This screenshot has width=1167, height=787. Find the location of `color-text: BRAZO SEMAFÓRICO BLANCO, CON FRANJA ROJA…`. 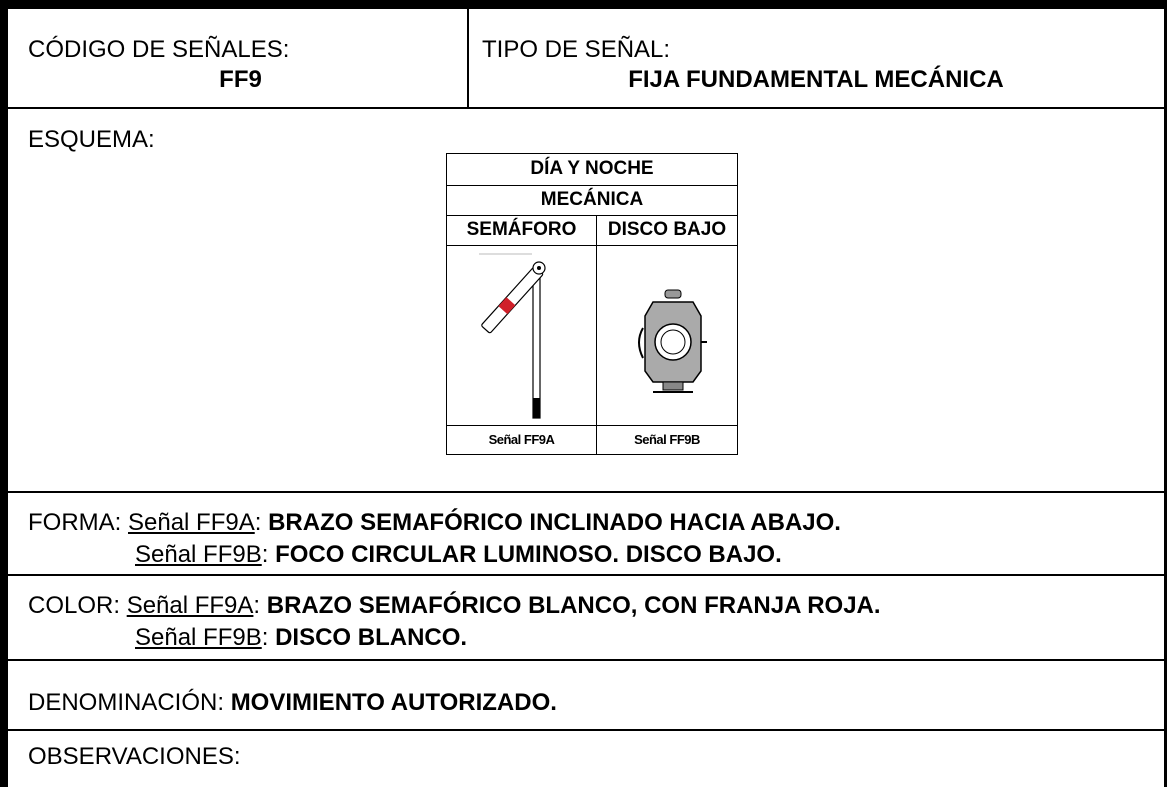

color-text: BRAZO SEMAFÓRICO BLANCO, CON FRANJA ROJA… is located at coordinates (573, 605).